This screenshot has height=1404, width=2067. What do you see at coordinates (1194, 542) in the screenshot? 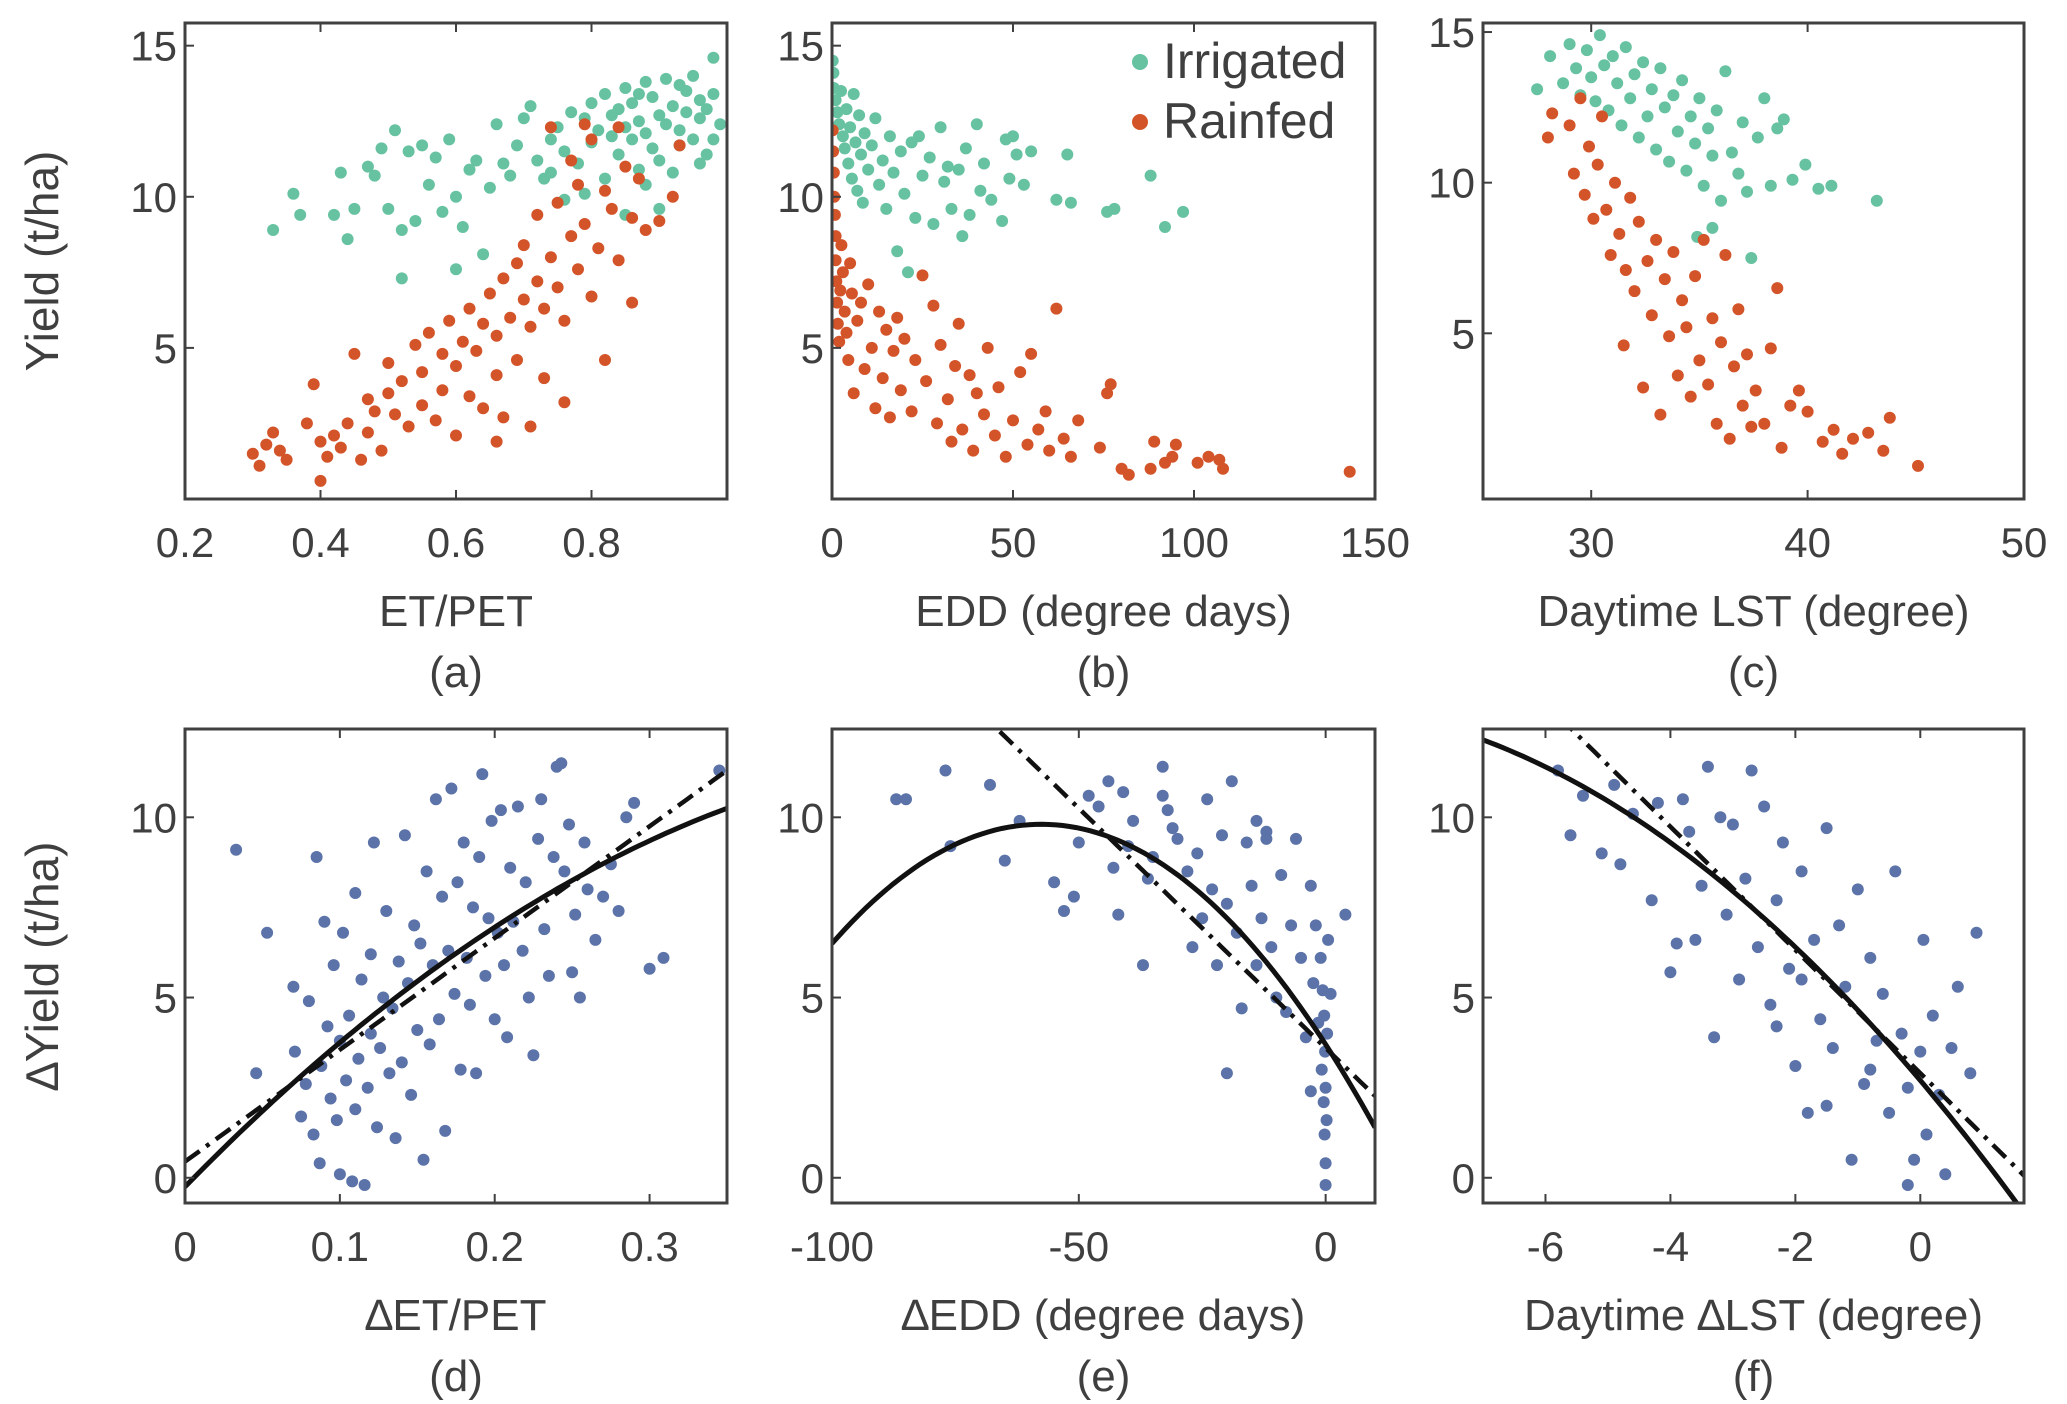
I see `x-tick-label: 100` at bounding box center [1194, 542].